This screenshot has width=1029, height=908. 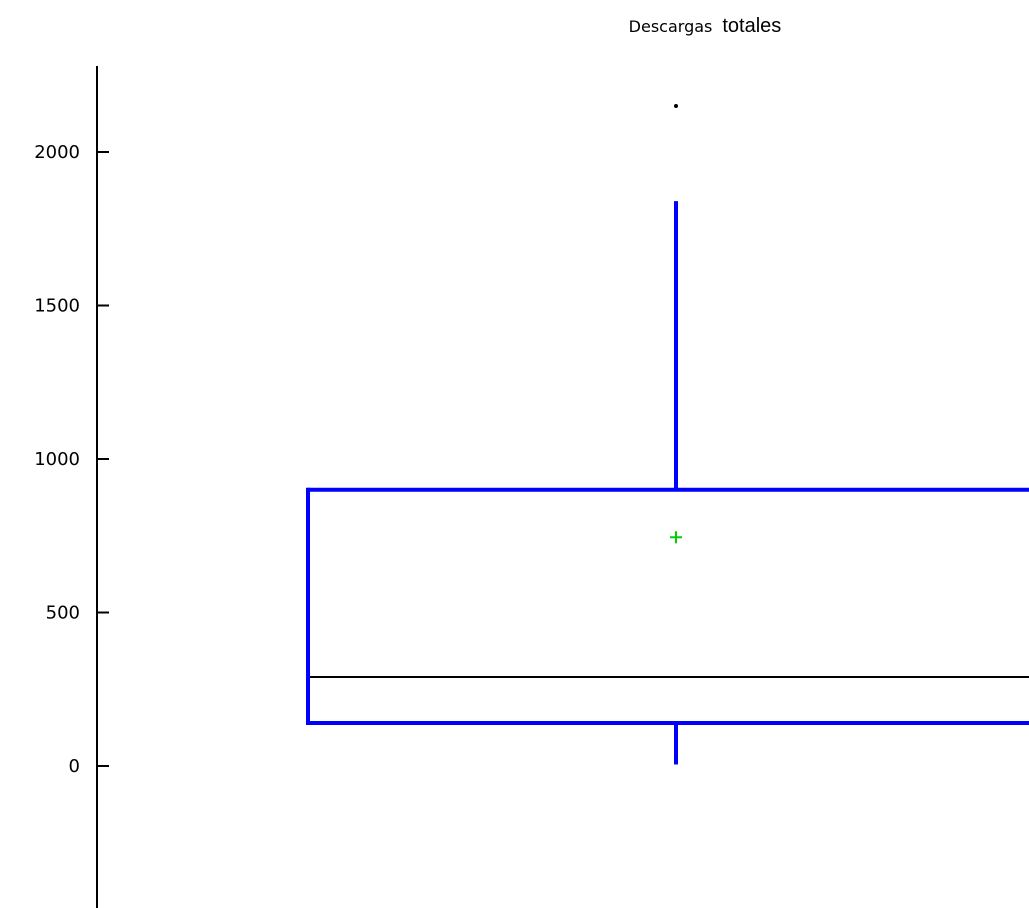 I want to click on chart-title: Descargas totales, so click(x=705, y=26).